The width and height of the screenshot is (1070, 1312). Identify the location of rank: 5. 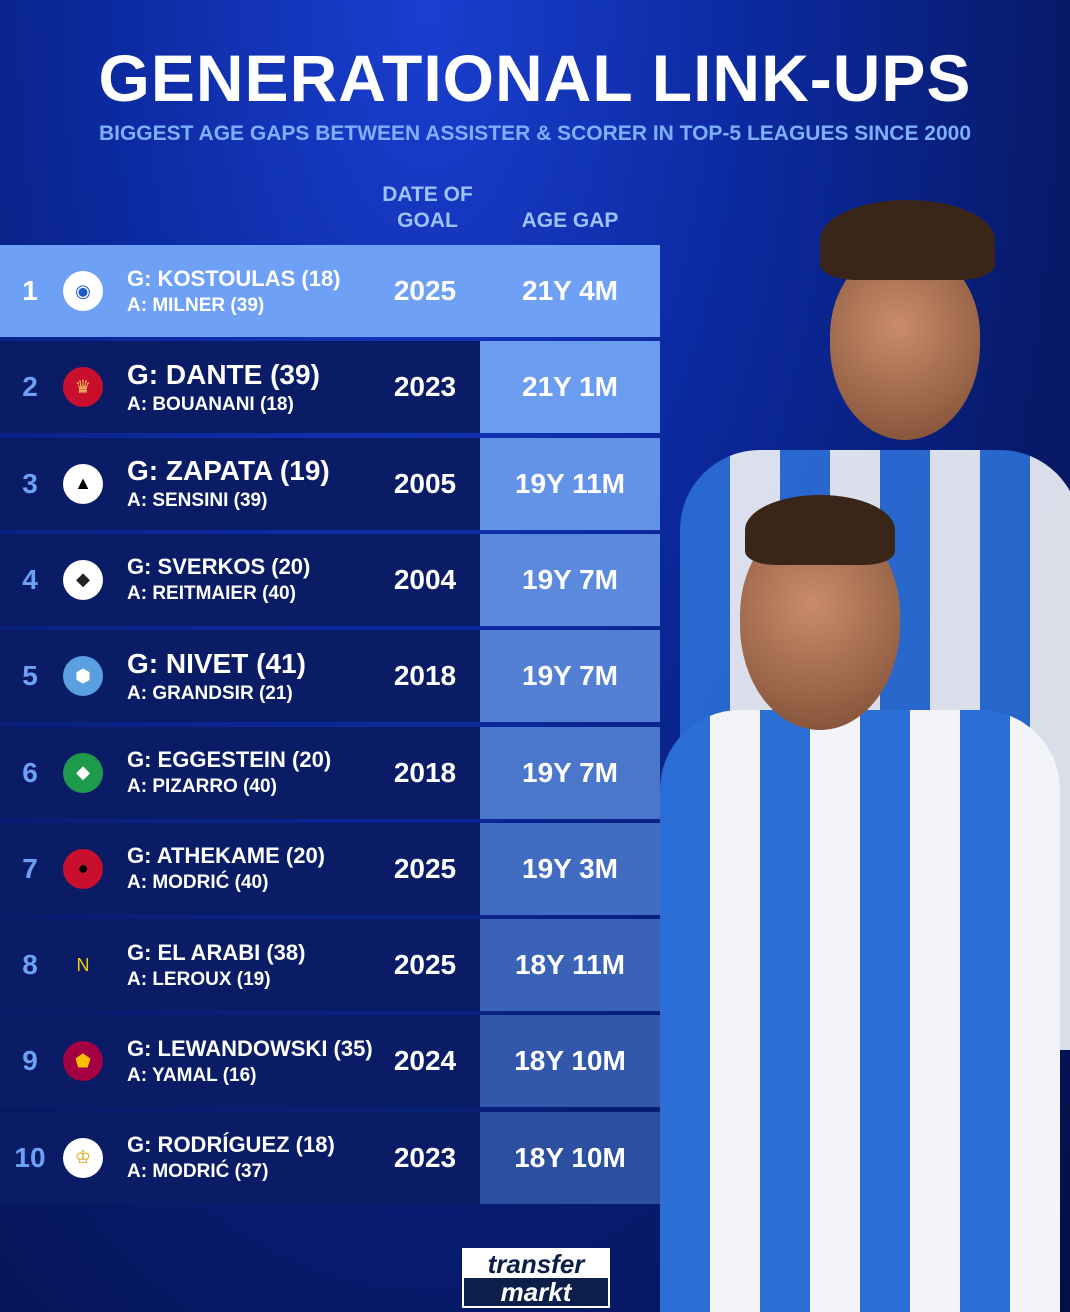
(30, 676).